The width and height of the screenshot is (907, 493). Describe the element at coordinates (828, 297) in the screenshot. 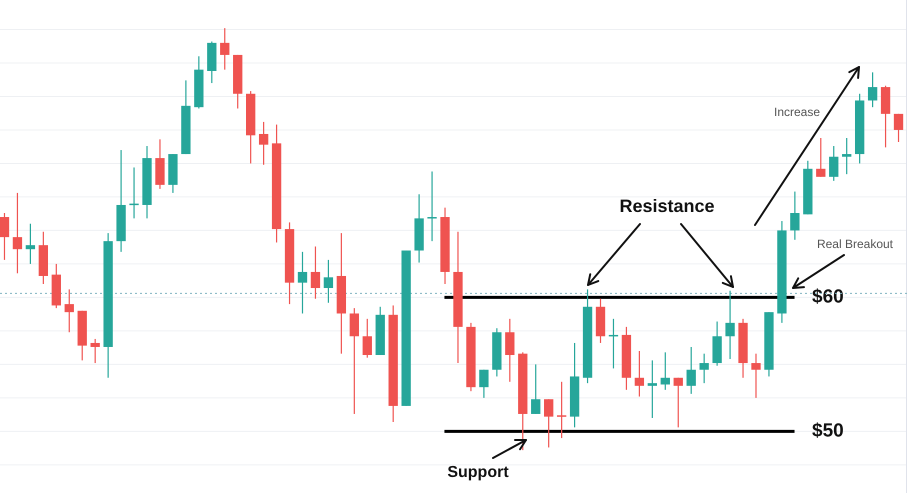

I see `y-tick-label: $60` at that location.